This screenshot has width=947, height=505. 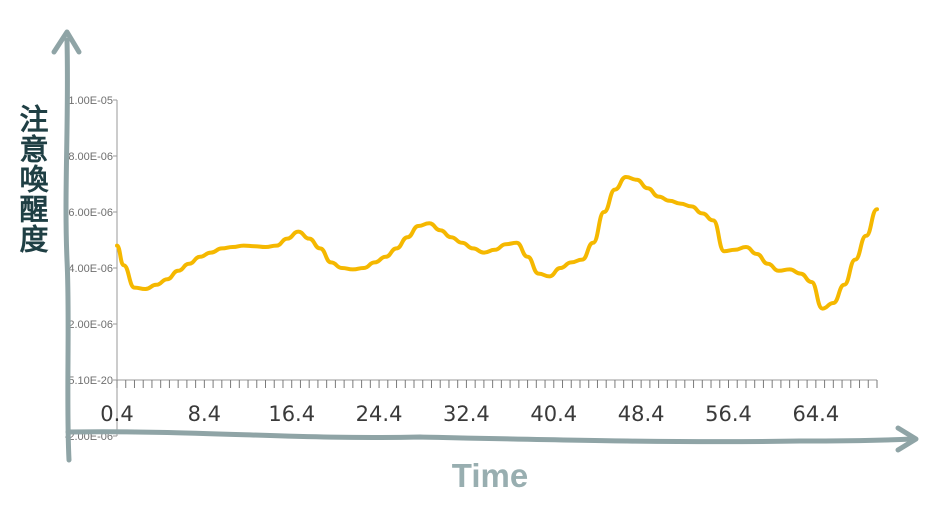 I want to click on x-tick-label: 0.4, so click(x=116, y=414).